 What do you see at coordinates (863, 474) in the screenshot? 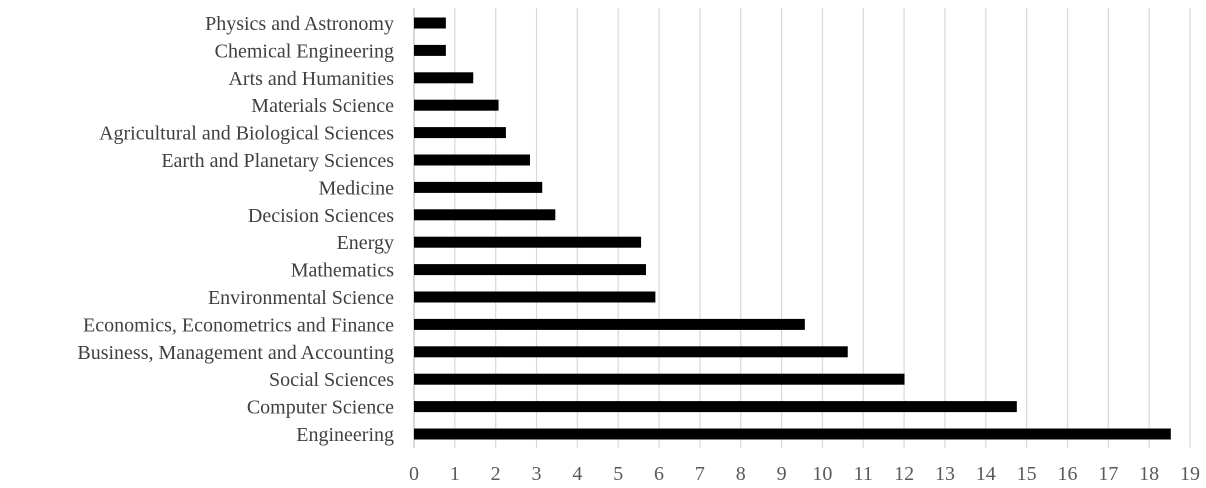
I see `x-tick-label-11: 11` at bounding box center [863, 474].